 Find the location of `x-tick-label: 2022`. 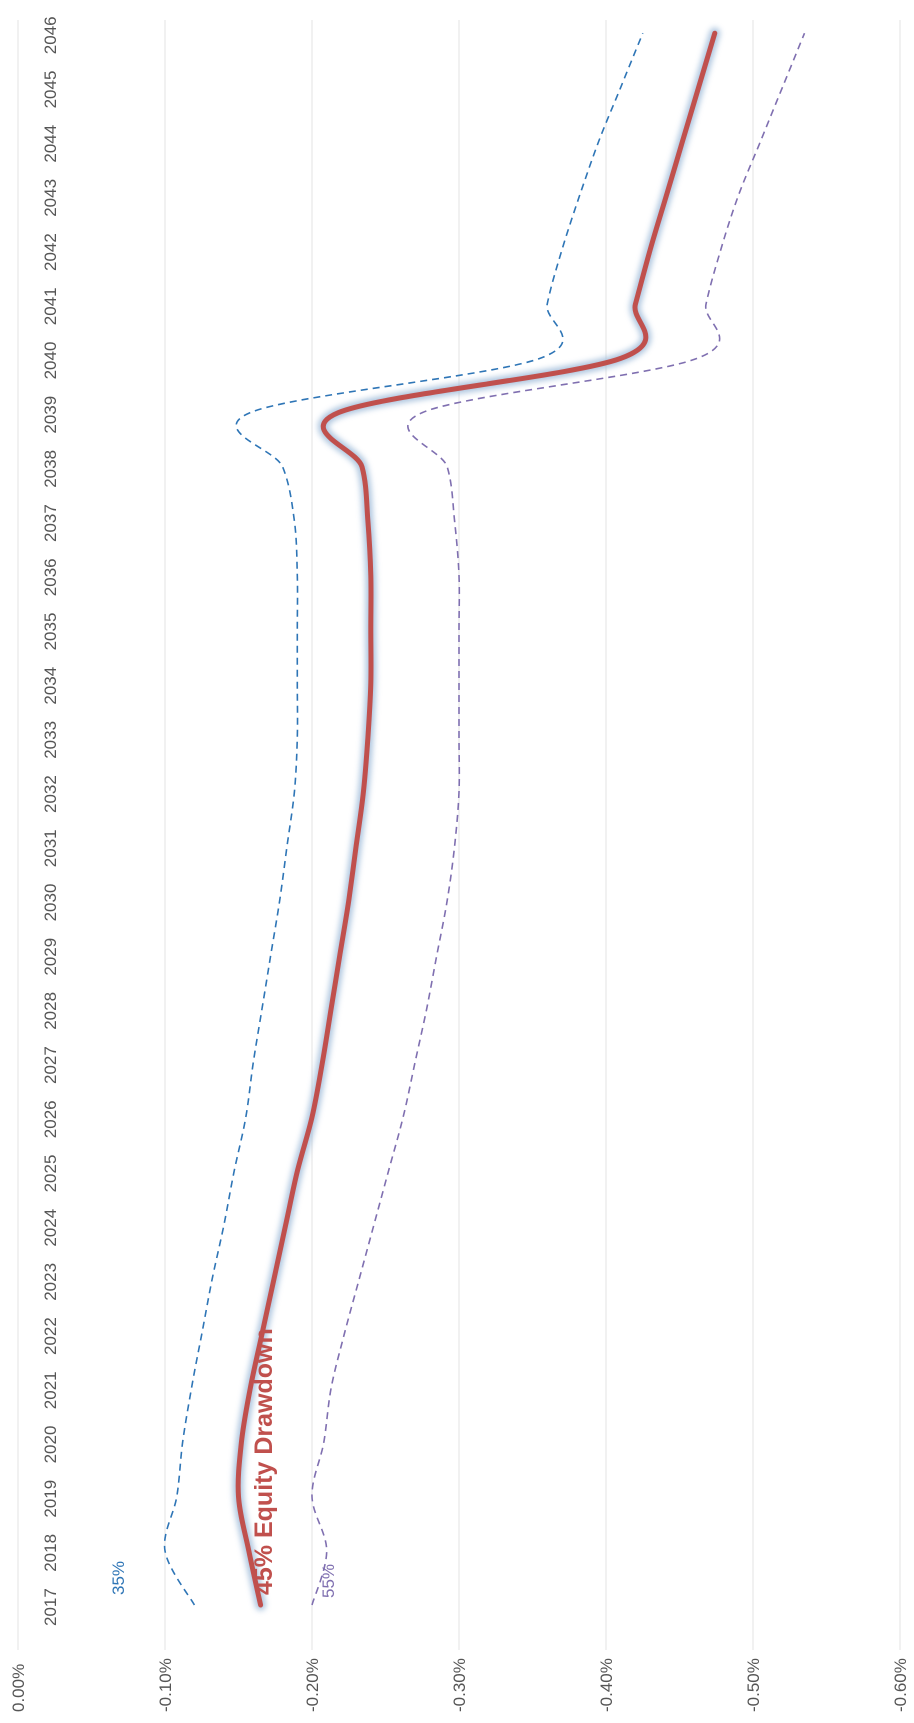

x-tick-label: 2022 is located at coordinates (50, 1336).